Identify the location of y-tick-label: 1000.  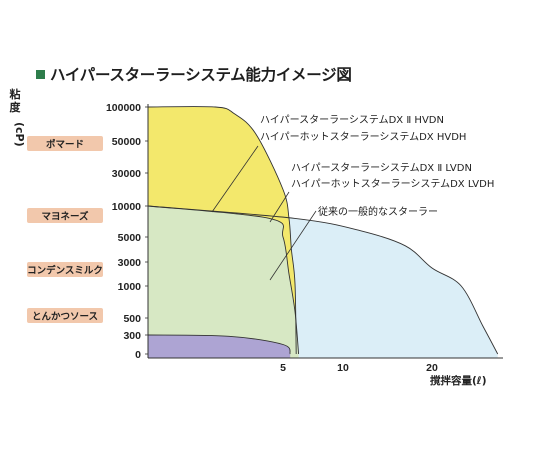
(130, 287).